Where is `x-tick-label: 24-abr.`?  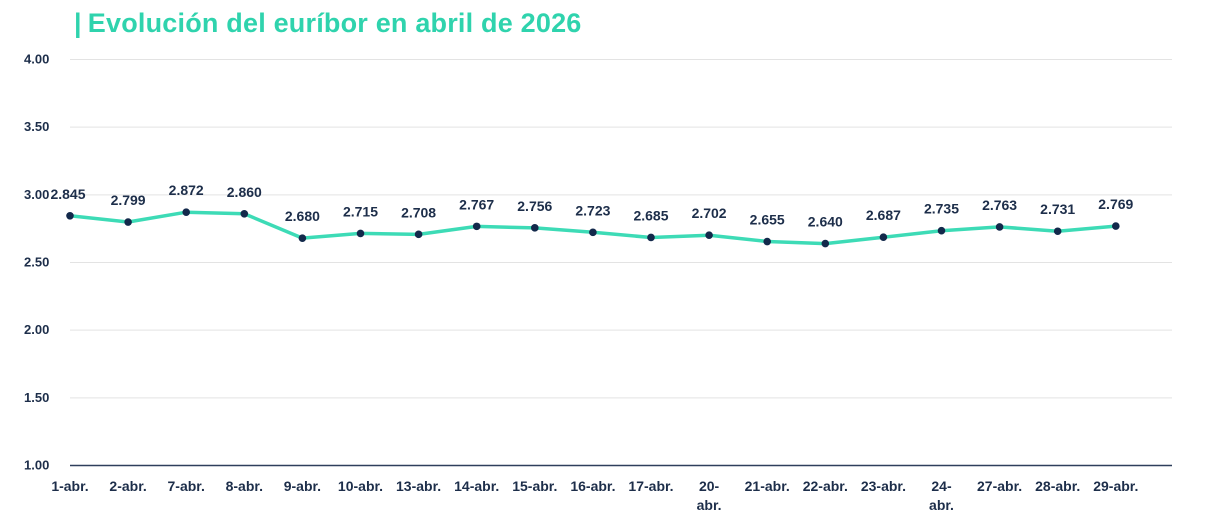
x-tick-label: 24-abr. is located at coordinates (941, 495).